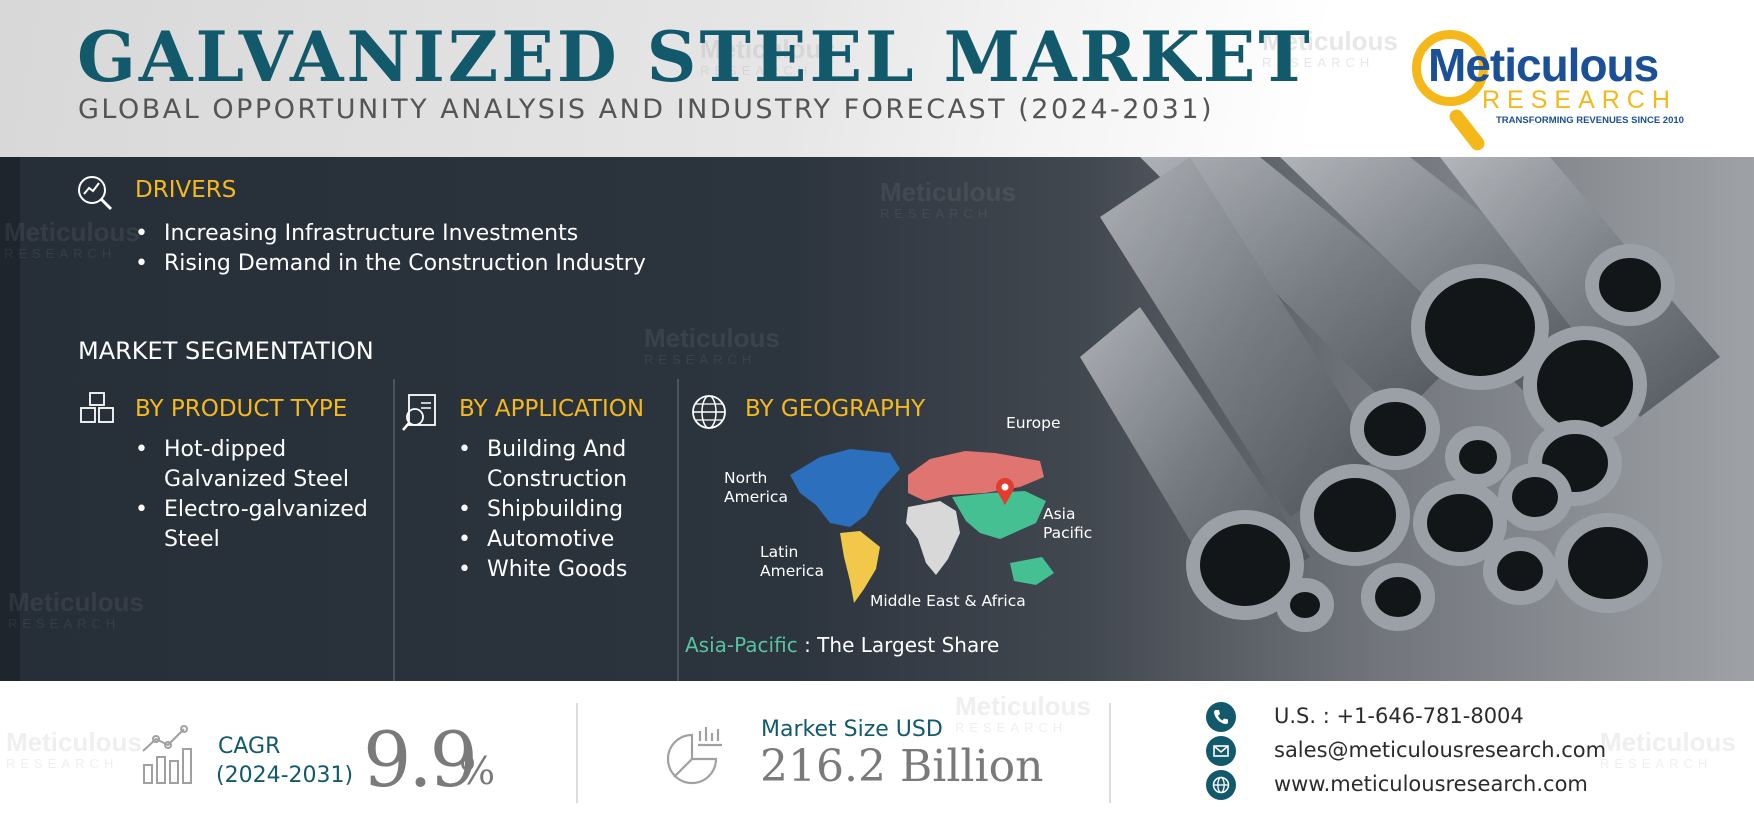  What do you see at coordinates (1543, 65) in the screenshot?
I see `logo-name: Meticulous` at bounding box center [1543, 65].